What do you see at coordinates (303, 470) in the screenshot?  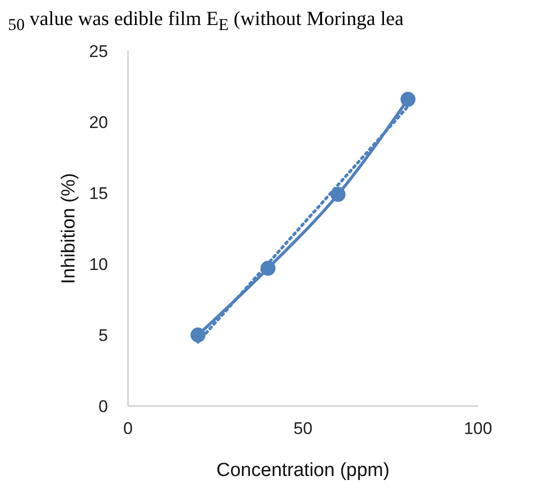 I see `x-axis-title: Concentration (ppm)` at bounding box center [303, 470].